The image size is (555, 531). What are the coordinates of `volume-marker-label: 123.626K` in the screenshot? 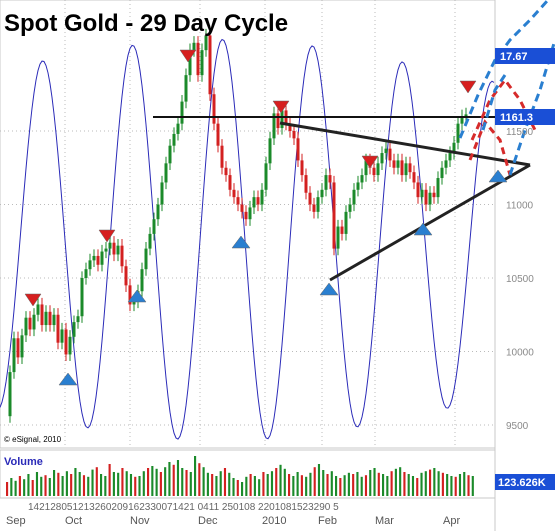 It's located at (522, 483).